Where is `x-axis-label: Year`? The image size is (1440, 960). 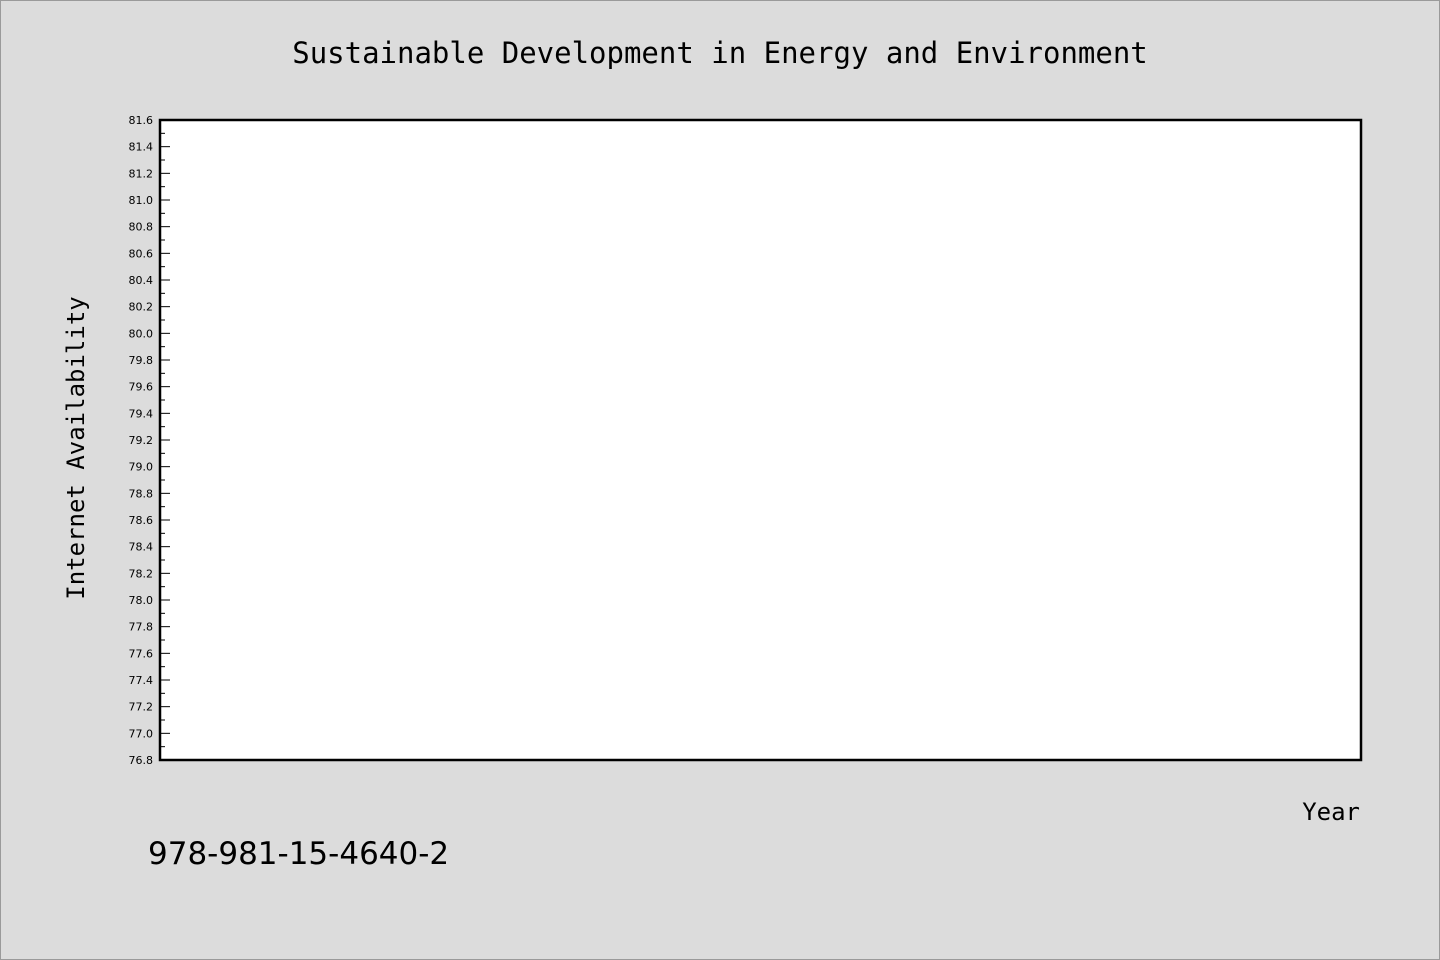 x-axis-label: Year is located at coordinates (1331, 812).